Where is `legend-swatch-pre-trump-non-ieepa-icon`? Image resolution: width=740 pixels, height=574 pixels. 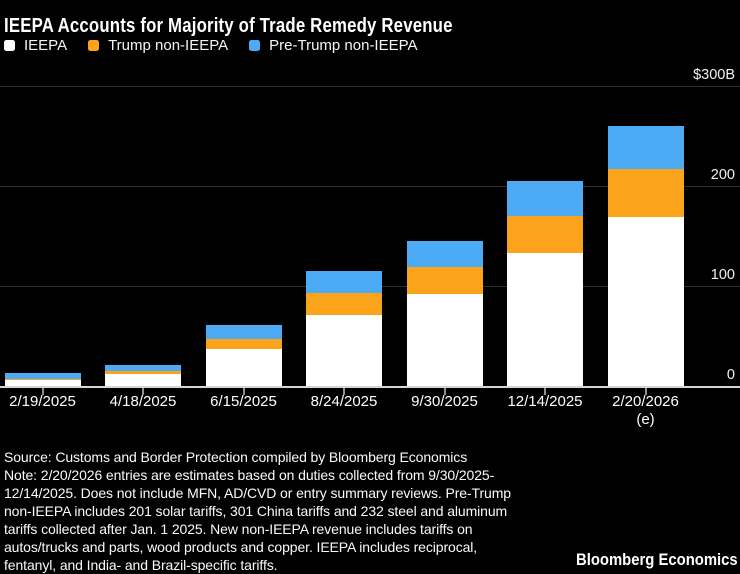
legend-swatch-pre-trump-non-ieepa-icon is located at coordinates (255, 45).